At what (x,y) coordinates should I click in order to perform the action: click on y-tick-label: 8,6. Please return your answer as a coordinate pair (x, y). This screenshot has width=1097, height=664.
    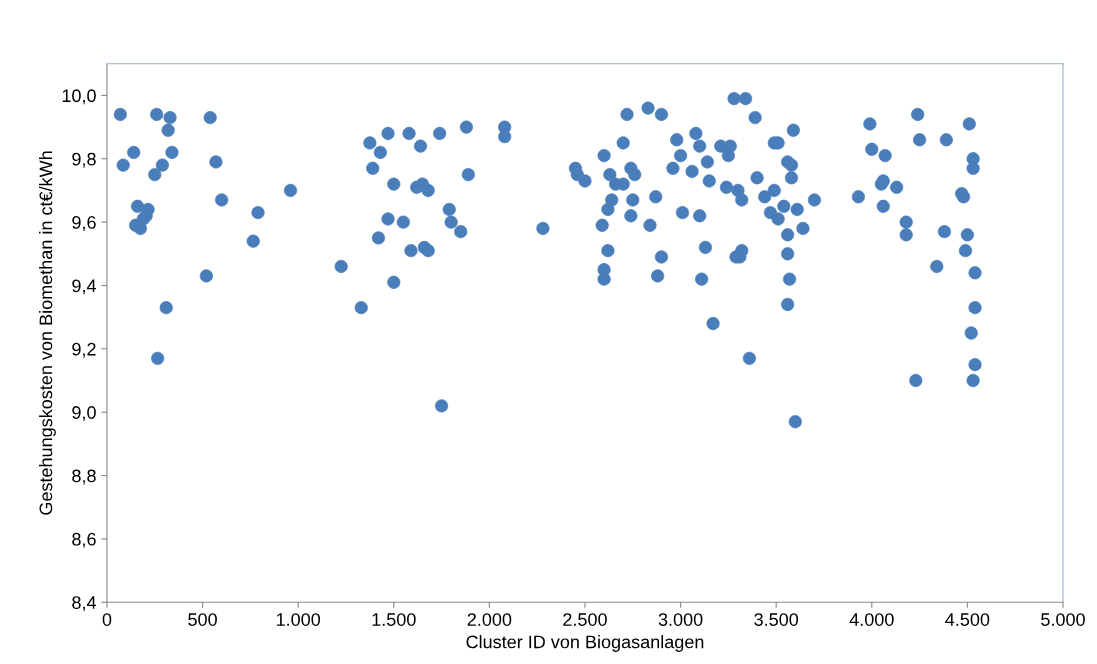
    Looking at the image, I should click on (84, 540).